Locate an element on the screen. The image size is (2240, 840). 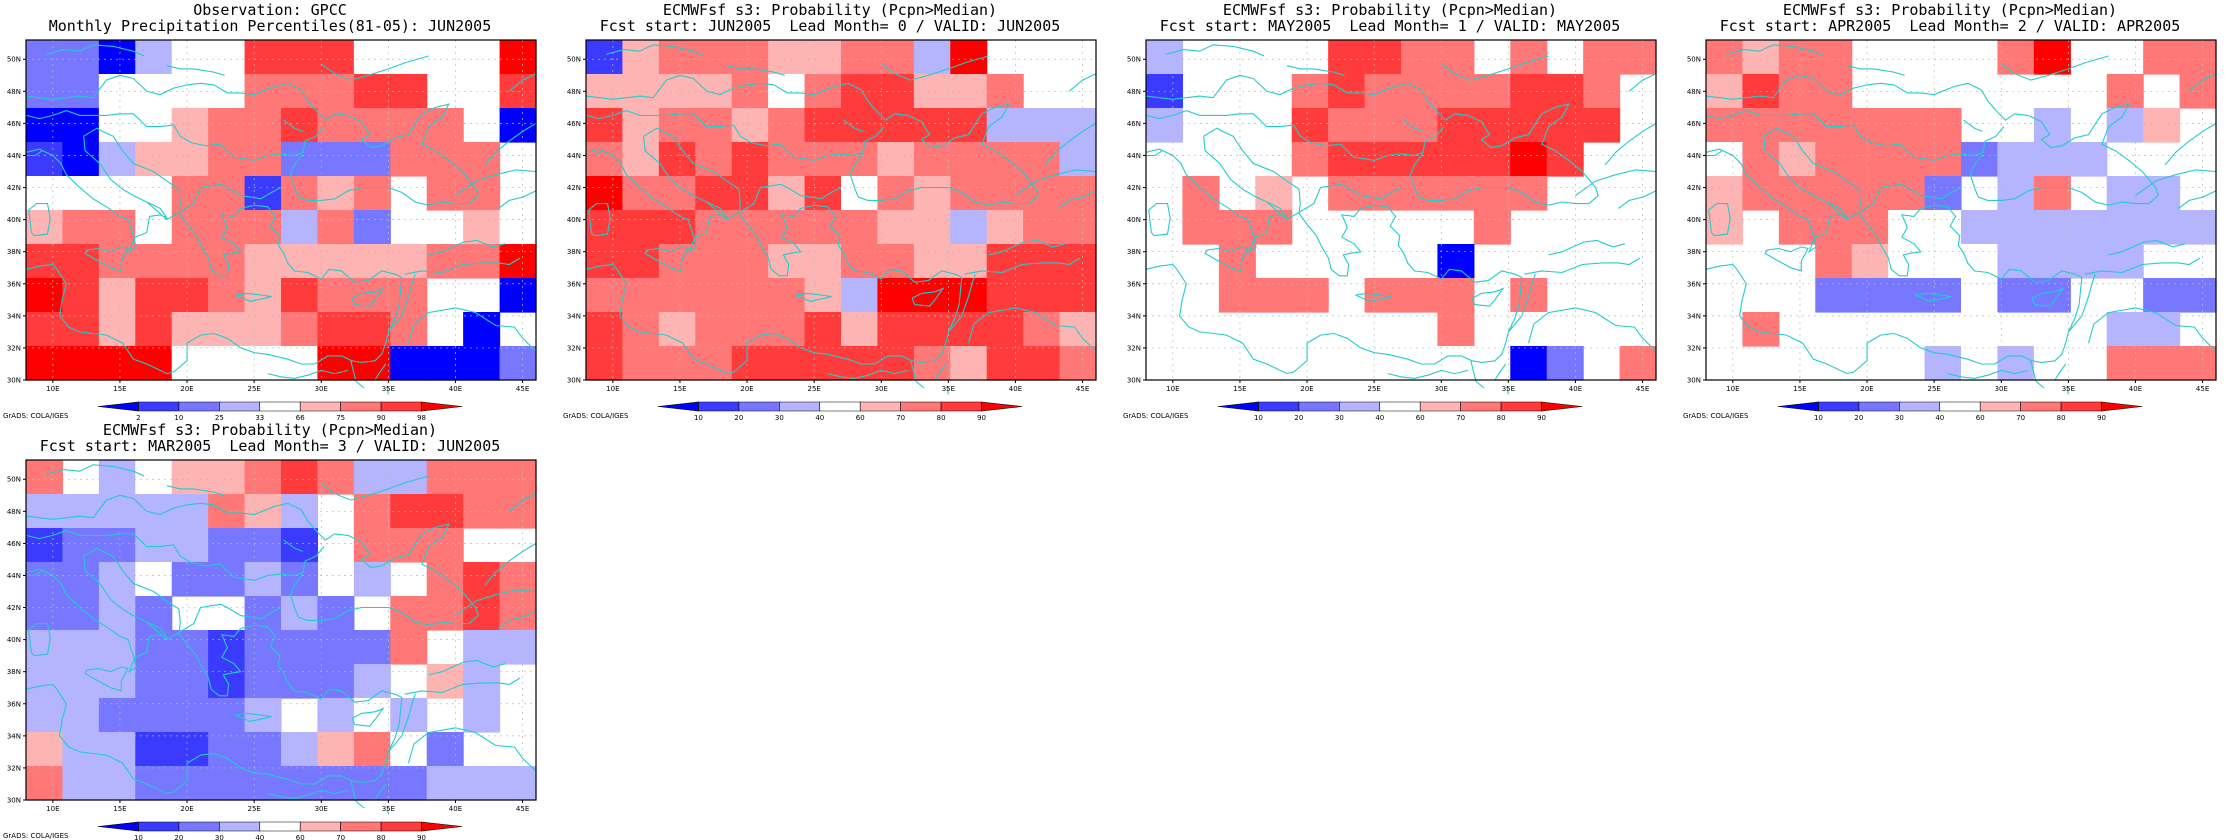
colorbar-label: 30 is located at coordinates (1899, 417).